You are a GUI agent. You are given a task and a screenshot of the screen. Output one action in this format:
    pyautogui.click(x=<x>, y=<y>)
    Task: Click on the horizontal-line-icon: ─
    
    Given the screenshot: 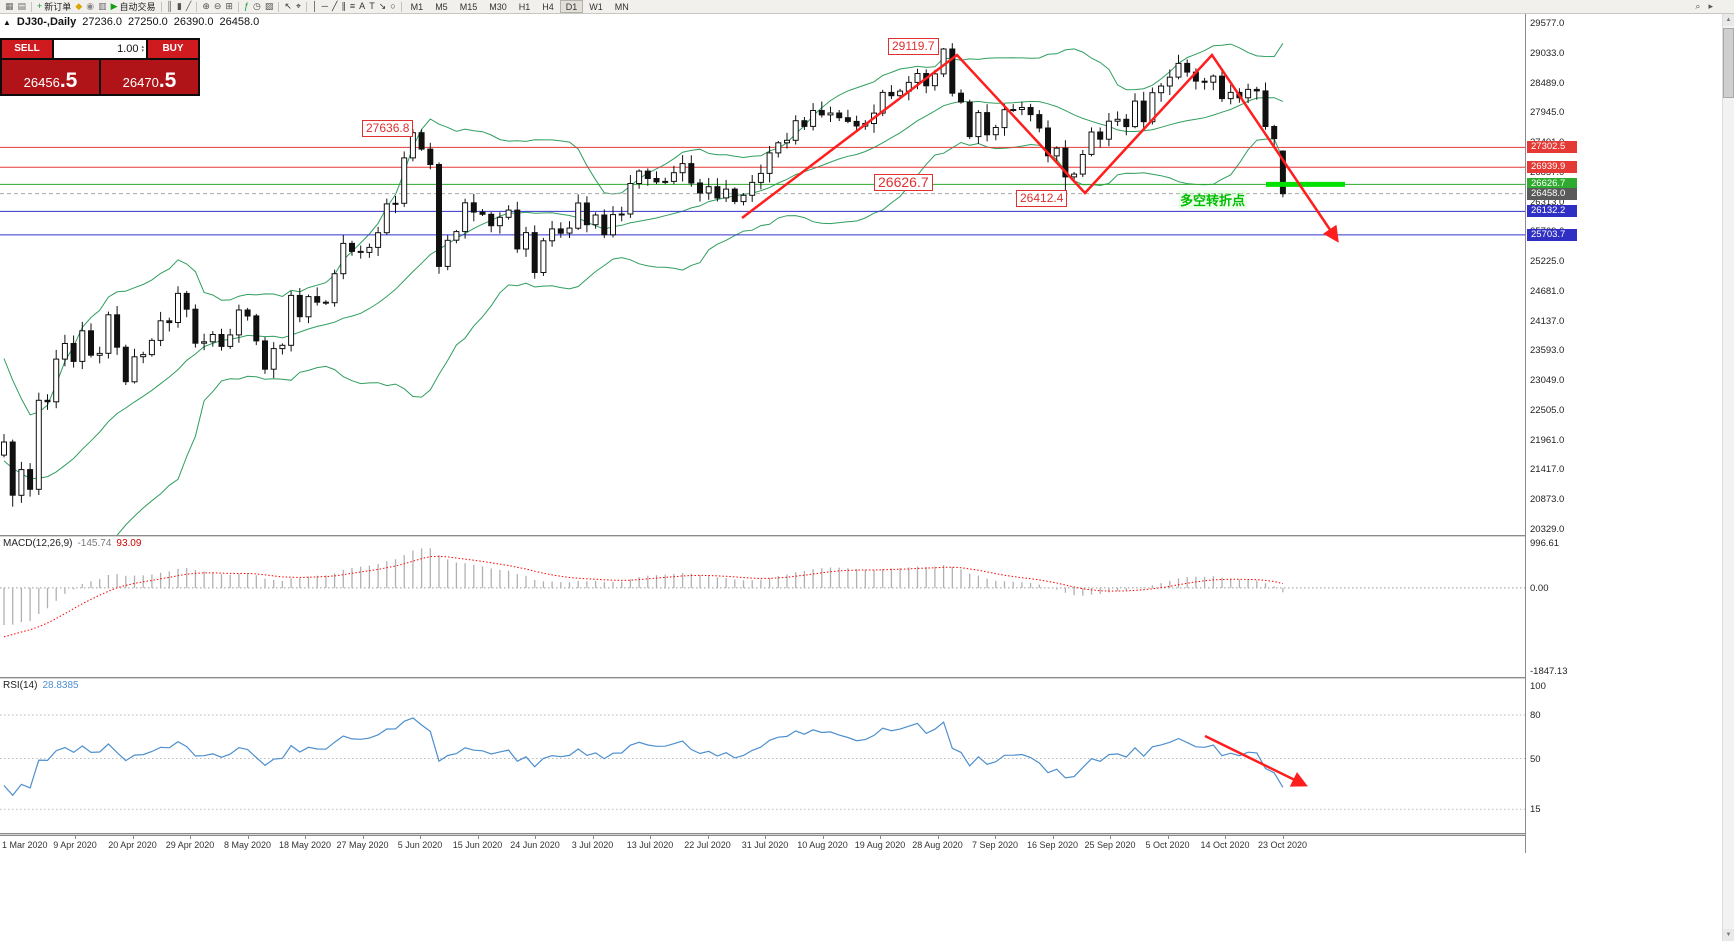 What is the action you would take?
    pyautogui.click(x=324, y=6)
    